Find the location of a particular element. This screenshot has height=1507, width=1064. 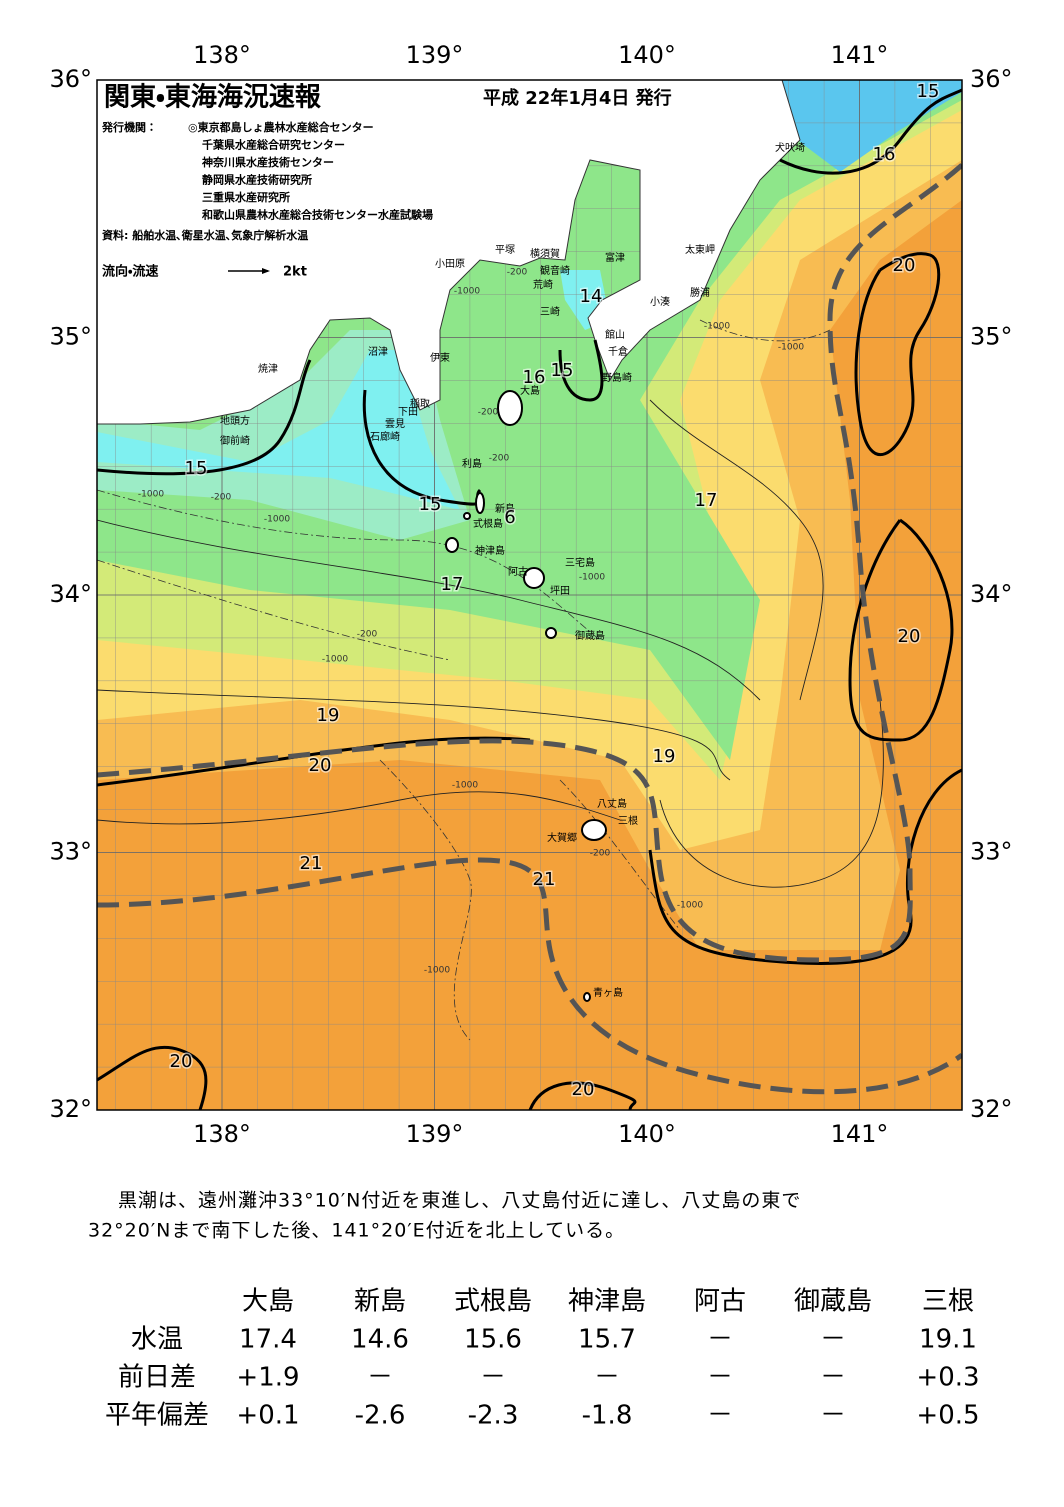

place-label: 下田 is located at coordinates (408, 412).